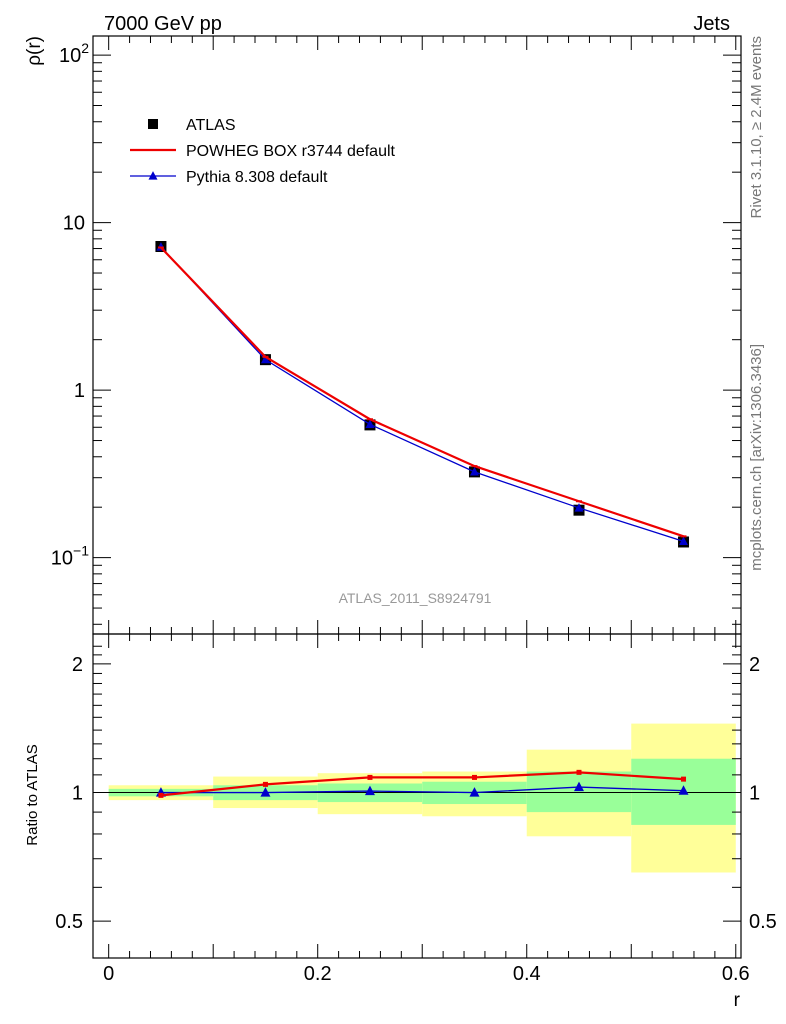 The height and width of the screenshot is (1024, 786). I want to click on ratio-y-tick-label-right: 2, so click(754, 665).